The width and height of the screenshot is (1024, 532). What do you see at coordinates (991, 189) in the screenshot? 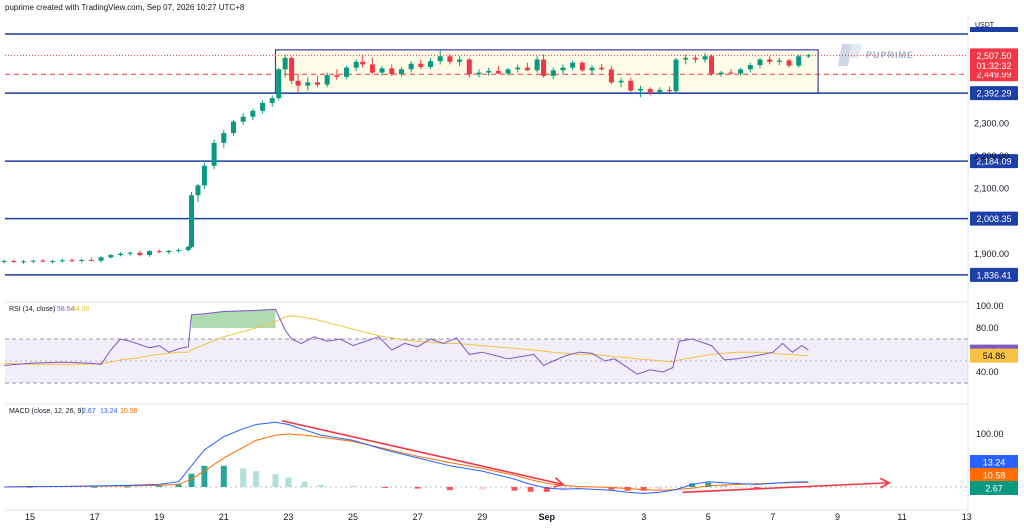
I see `price-tick-label: 2,100.00` at bounding box center [991, 189].